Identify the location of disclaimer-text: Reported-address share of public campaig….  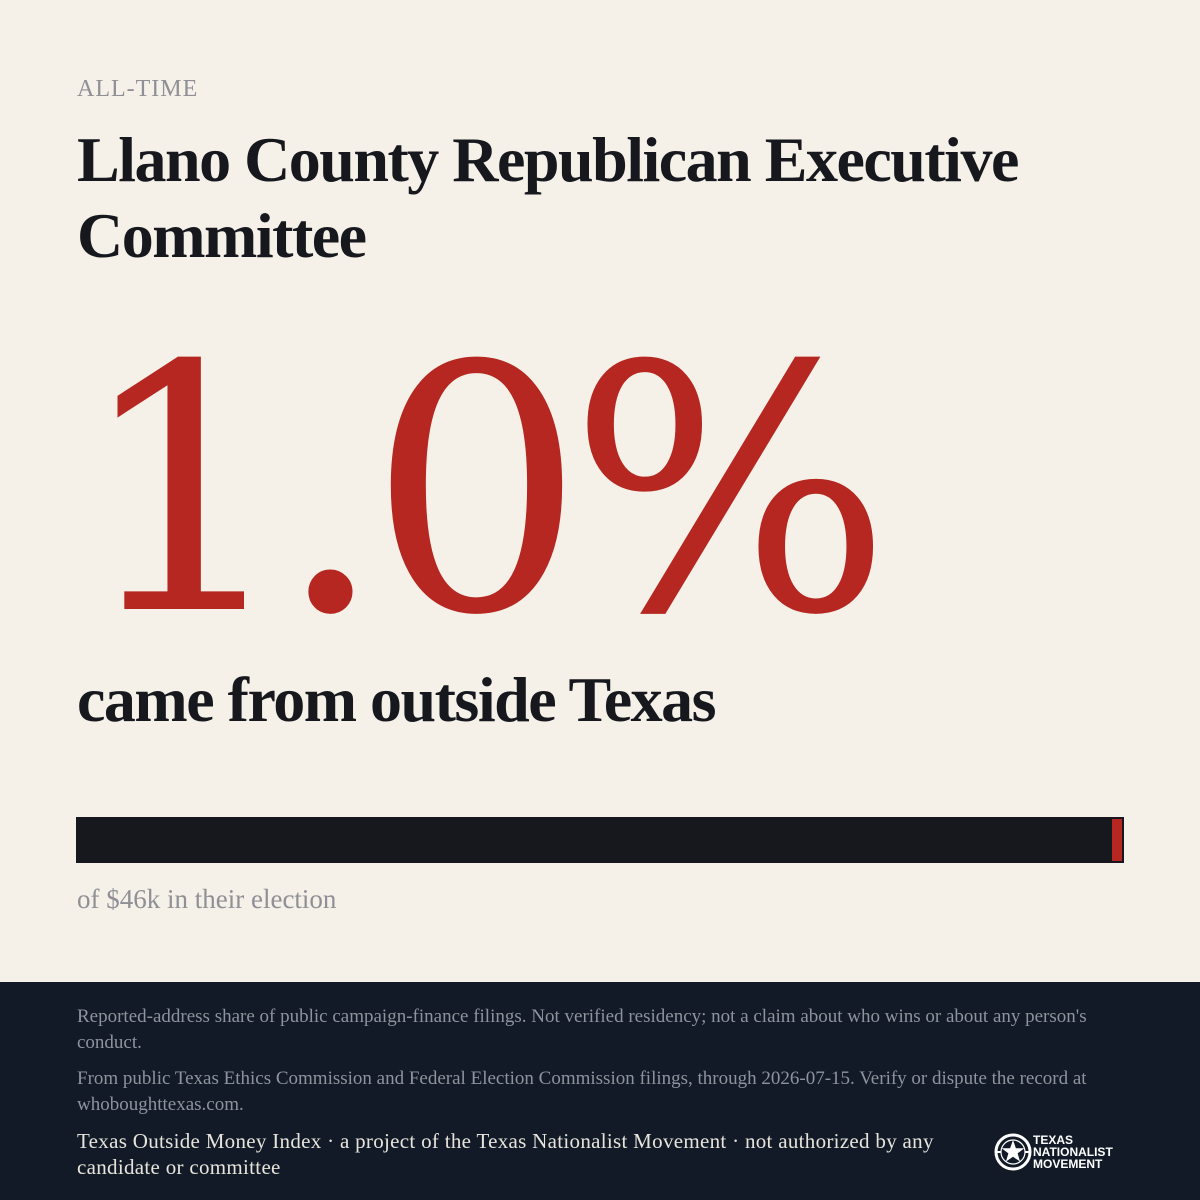
(582, 1029).